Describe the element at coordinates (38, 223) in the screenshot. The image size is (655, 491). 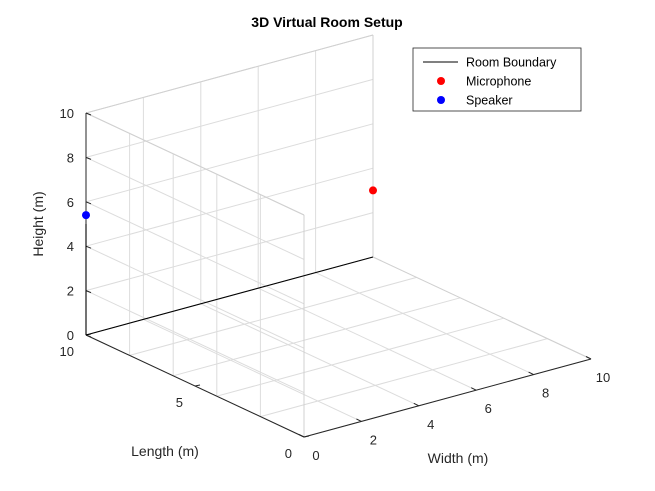
I see `z-axis-label: Height (m)` at that location.